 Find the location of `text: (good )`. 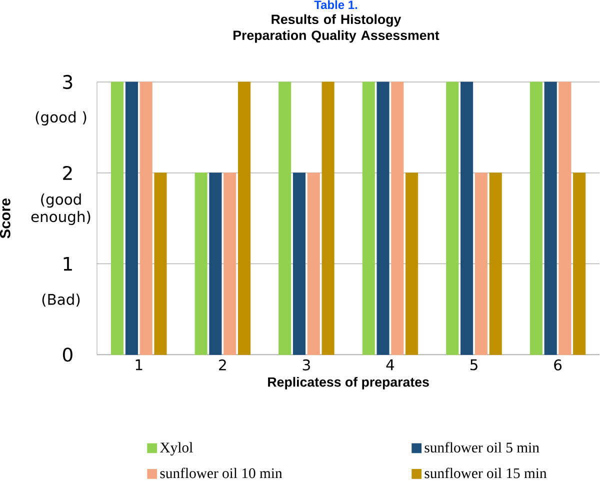

text: (good ) is located at coordinates (61, 118).